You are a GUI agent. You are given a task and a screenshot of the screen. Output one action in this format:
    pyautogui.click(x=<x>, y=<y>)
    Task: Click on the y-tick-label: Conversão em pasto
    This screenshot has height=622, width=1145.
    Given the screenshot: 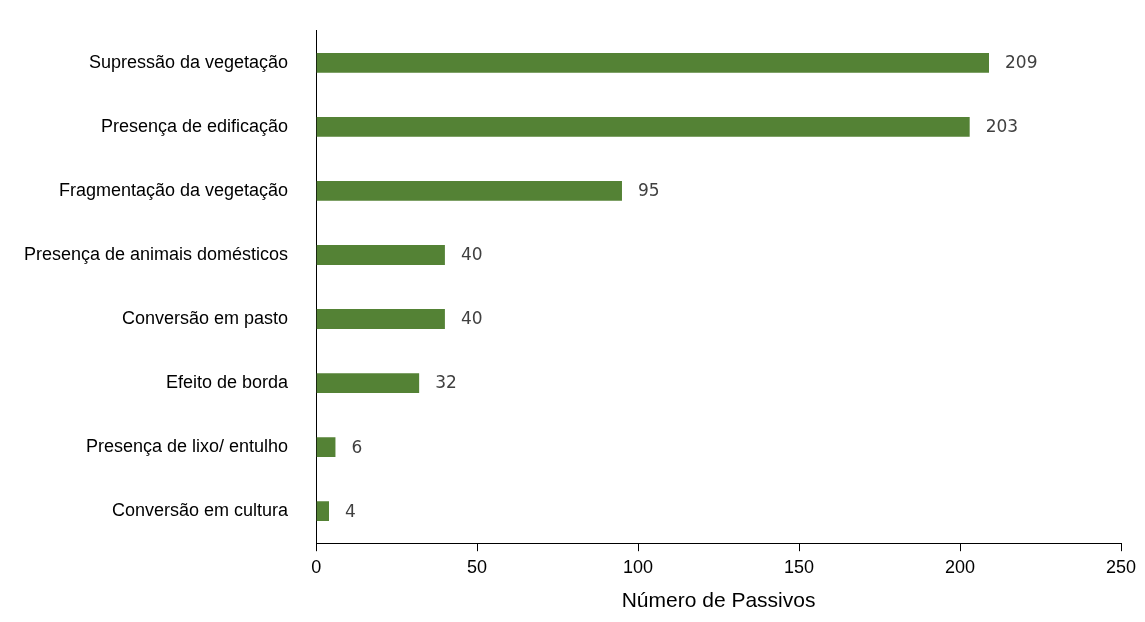 What is the action you would take?
    pyautogui.click(x=205, y=317)
    